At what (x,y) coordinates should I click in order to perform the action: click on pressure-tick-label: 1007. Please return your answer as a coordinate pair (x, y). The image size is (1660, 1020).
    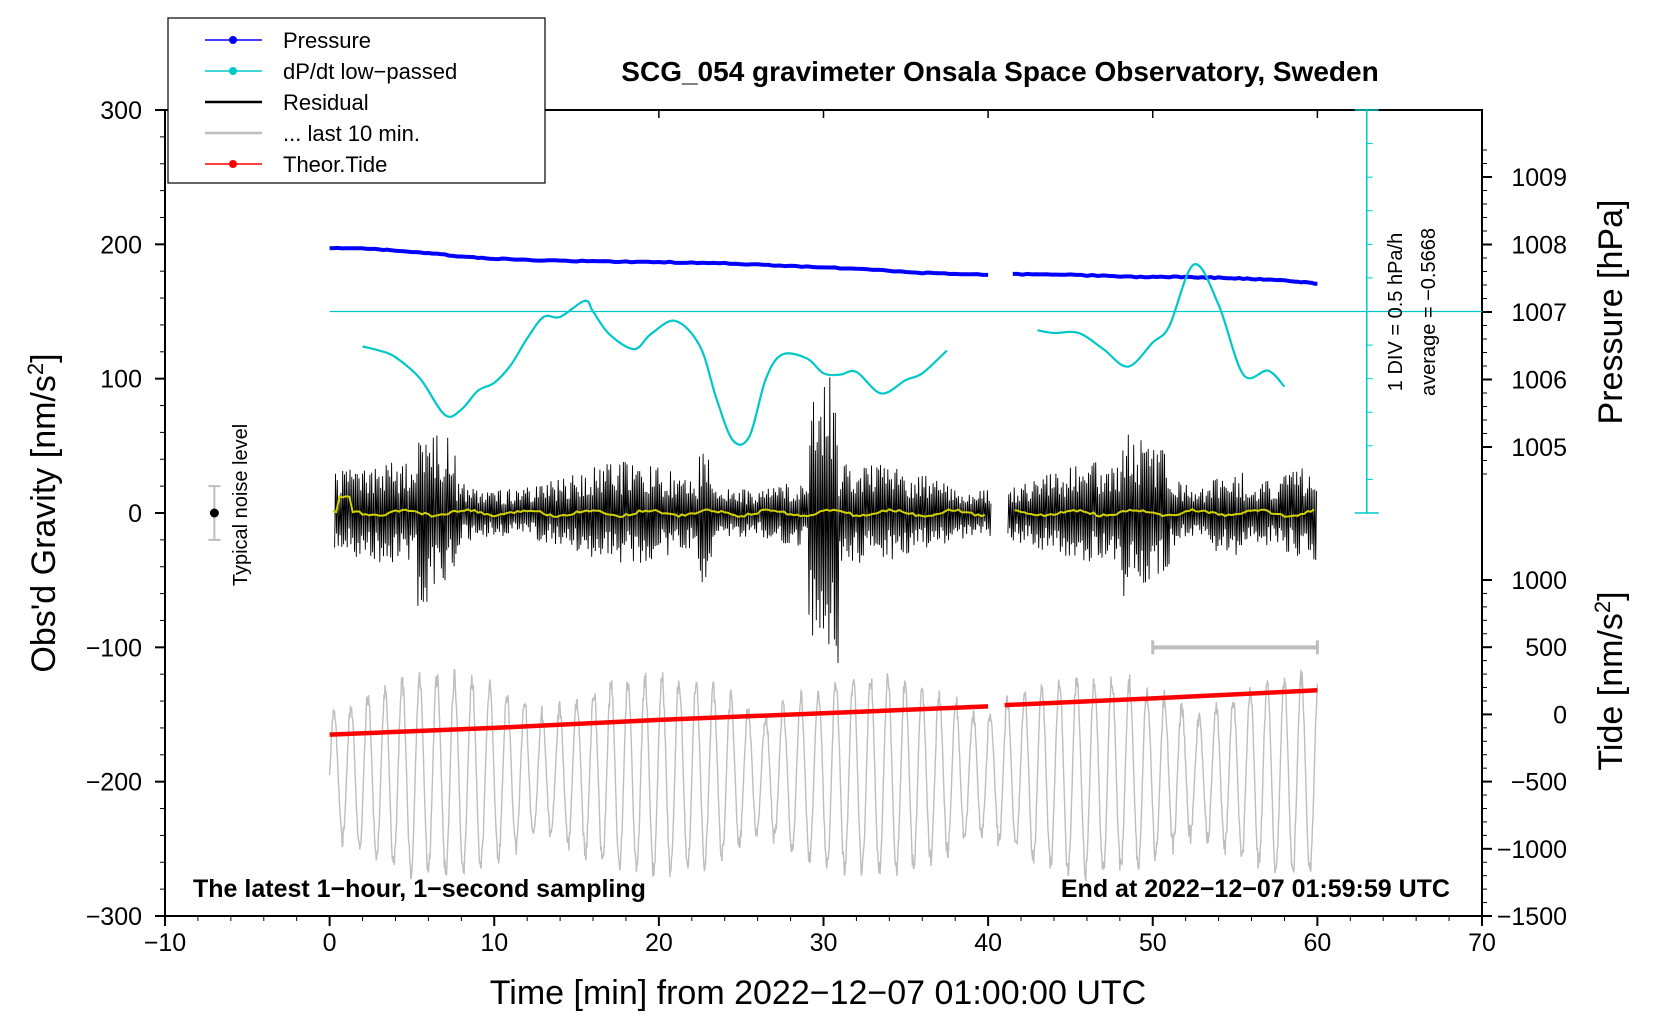
    Looking at the image, I should click on (1539, 313).